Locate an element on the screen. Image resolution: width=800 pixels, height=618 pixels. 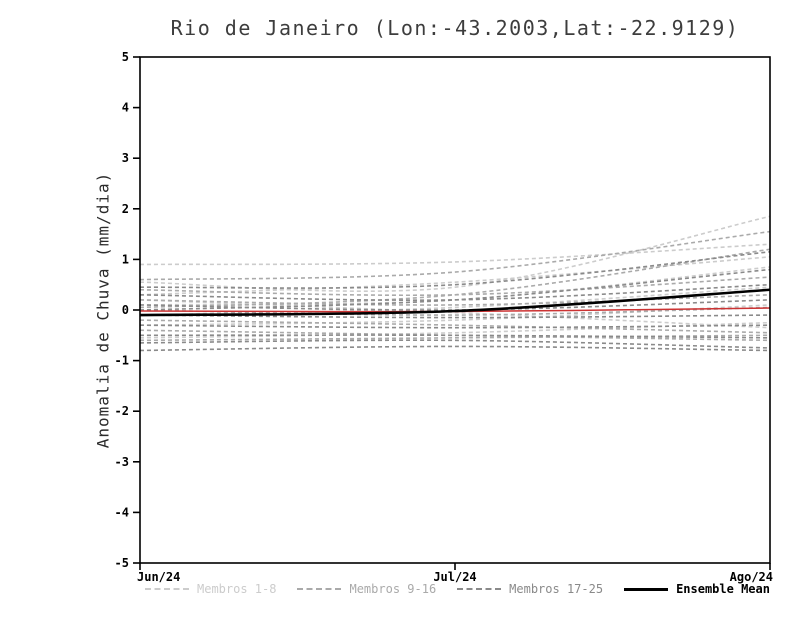
legend-item-membros-1-8: Membros 1-8 is located at coordinates (210, 589).